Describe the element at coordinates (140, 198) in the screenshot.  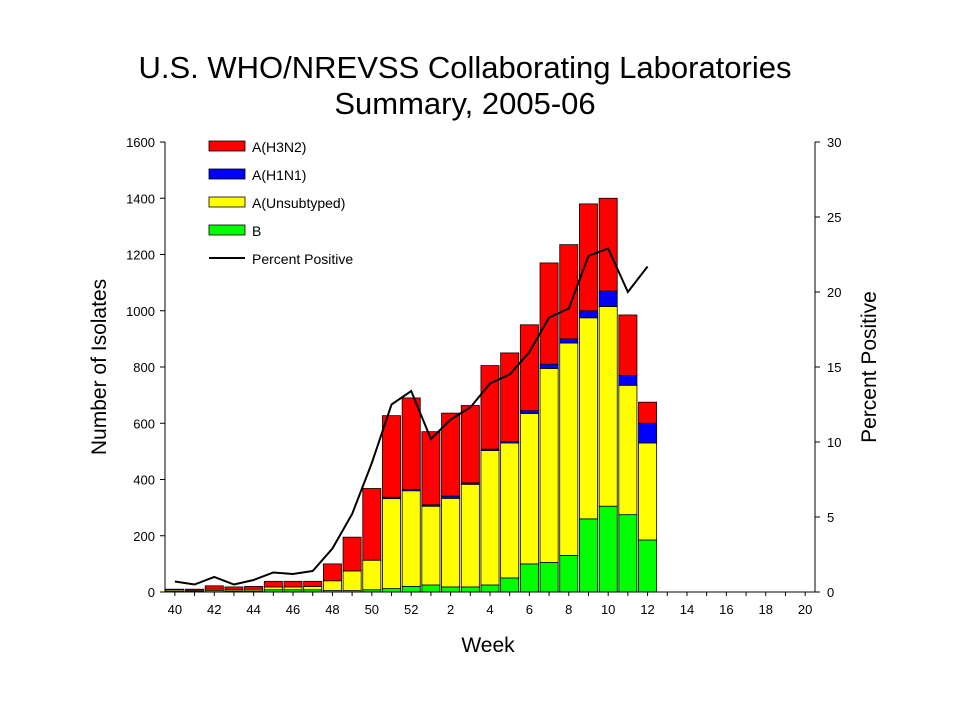
I see `y-tick-label: 1400` at that location.